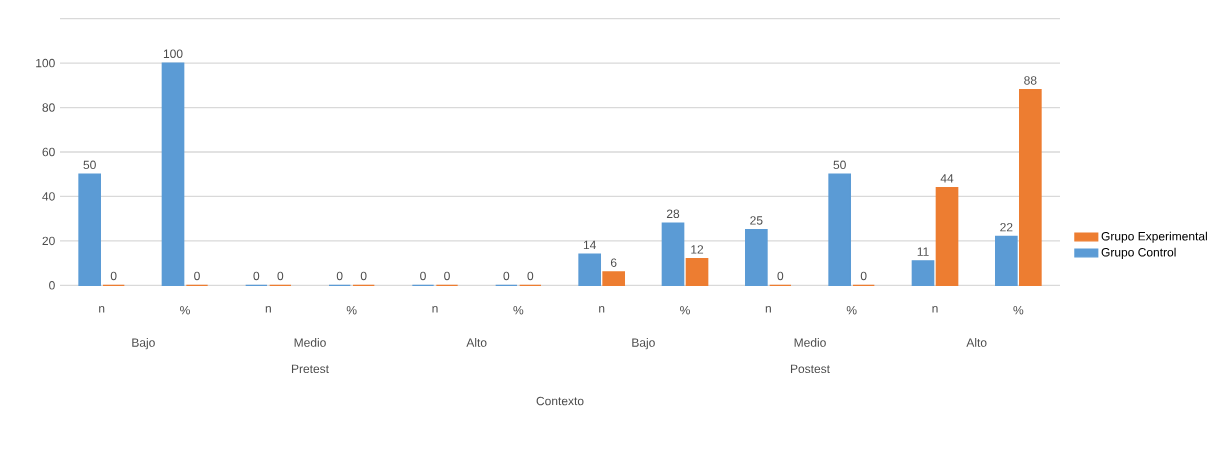  I want to click on text: Pretest, so click(310, 369).